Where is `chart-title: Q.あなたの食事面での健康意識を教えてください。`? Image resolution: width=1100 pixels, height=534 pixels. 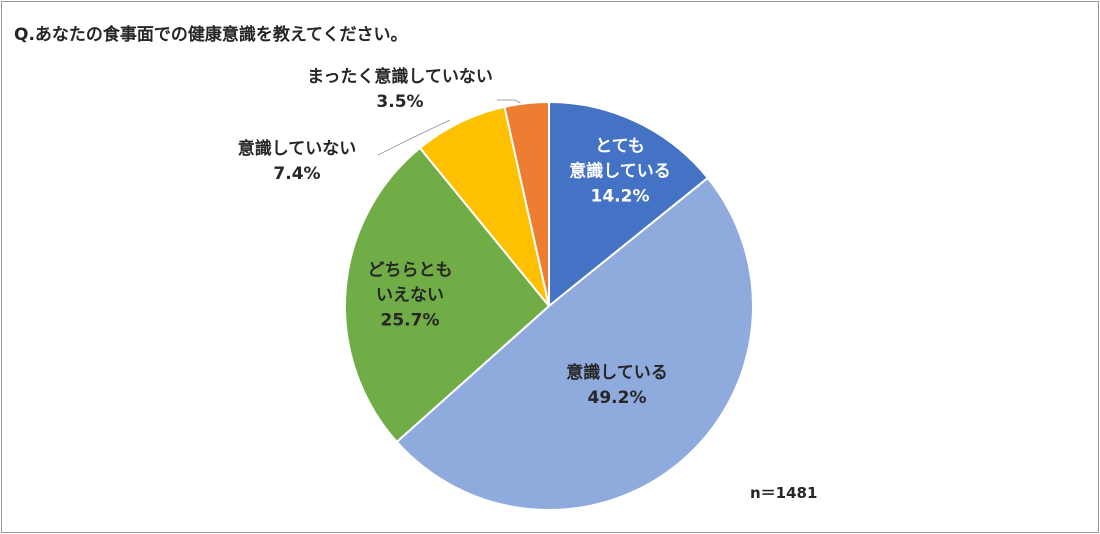
chart-title: Q.あなたの食事面での健康意識を教えてください。 is located at coordinates (211, 35).